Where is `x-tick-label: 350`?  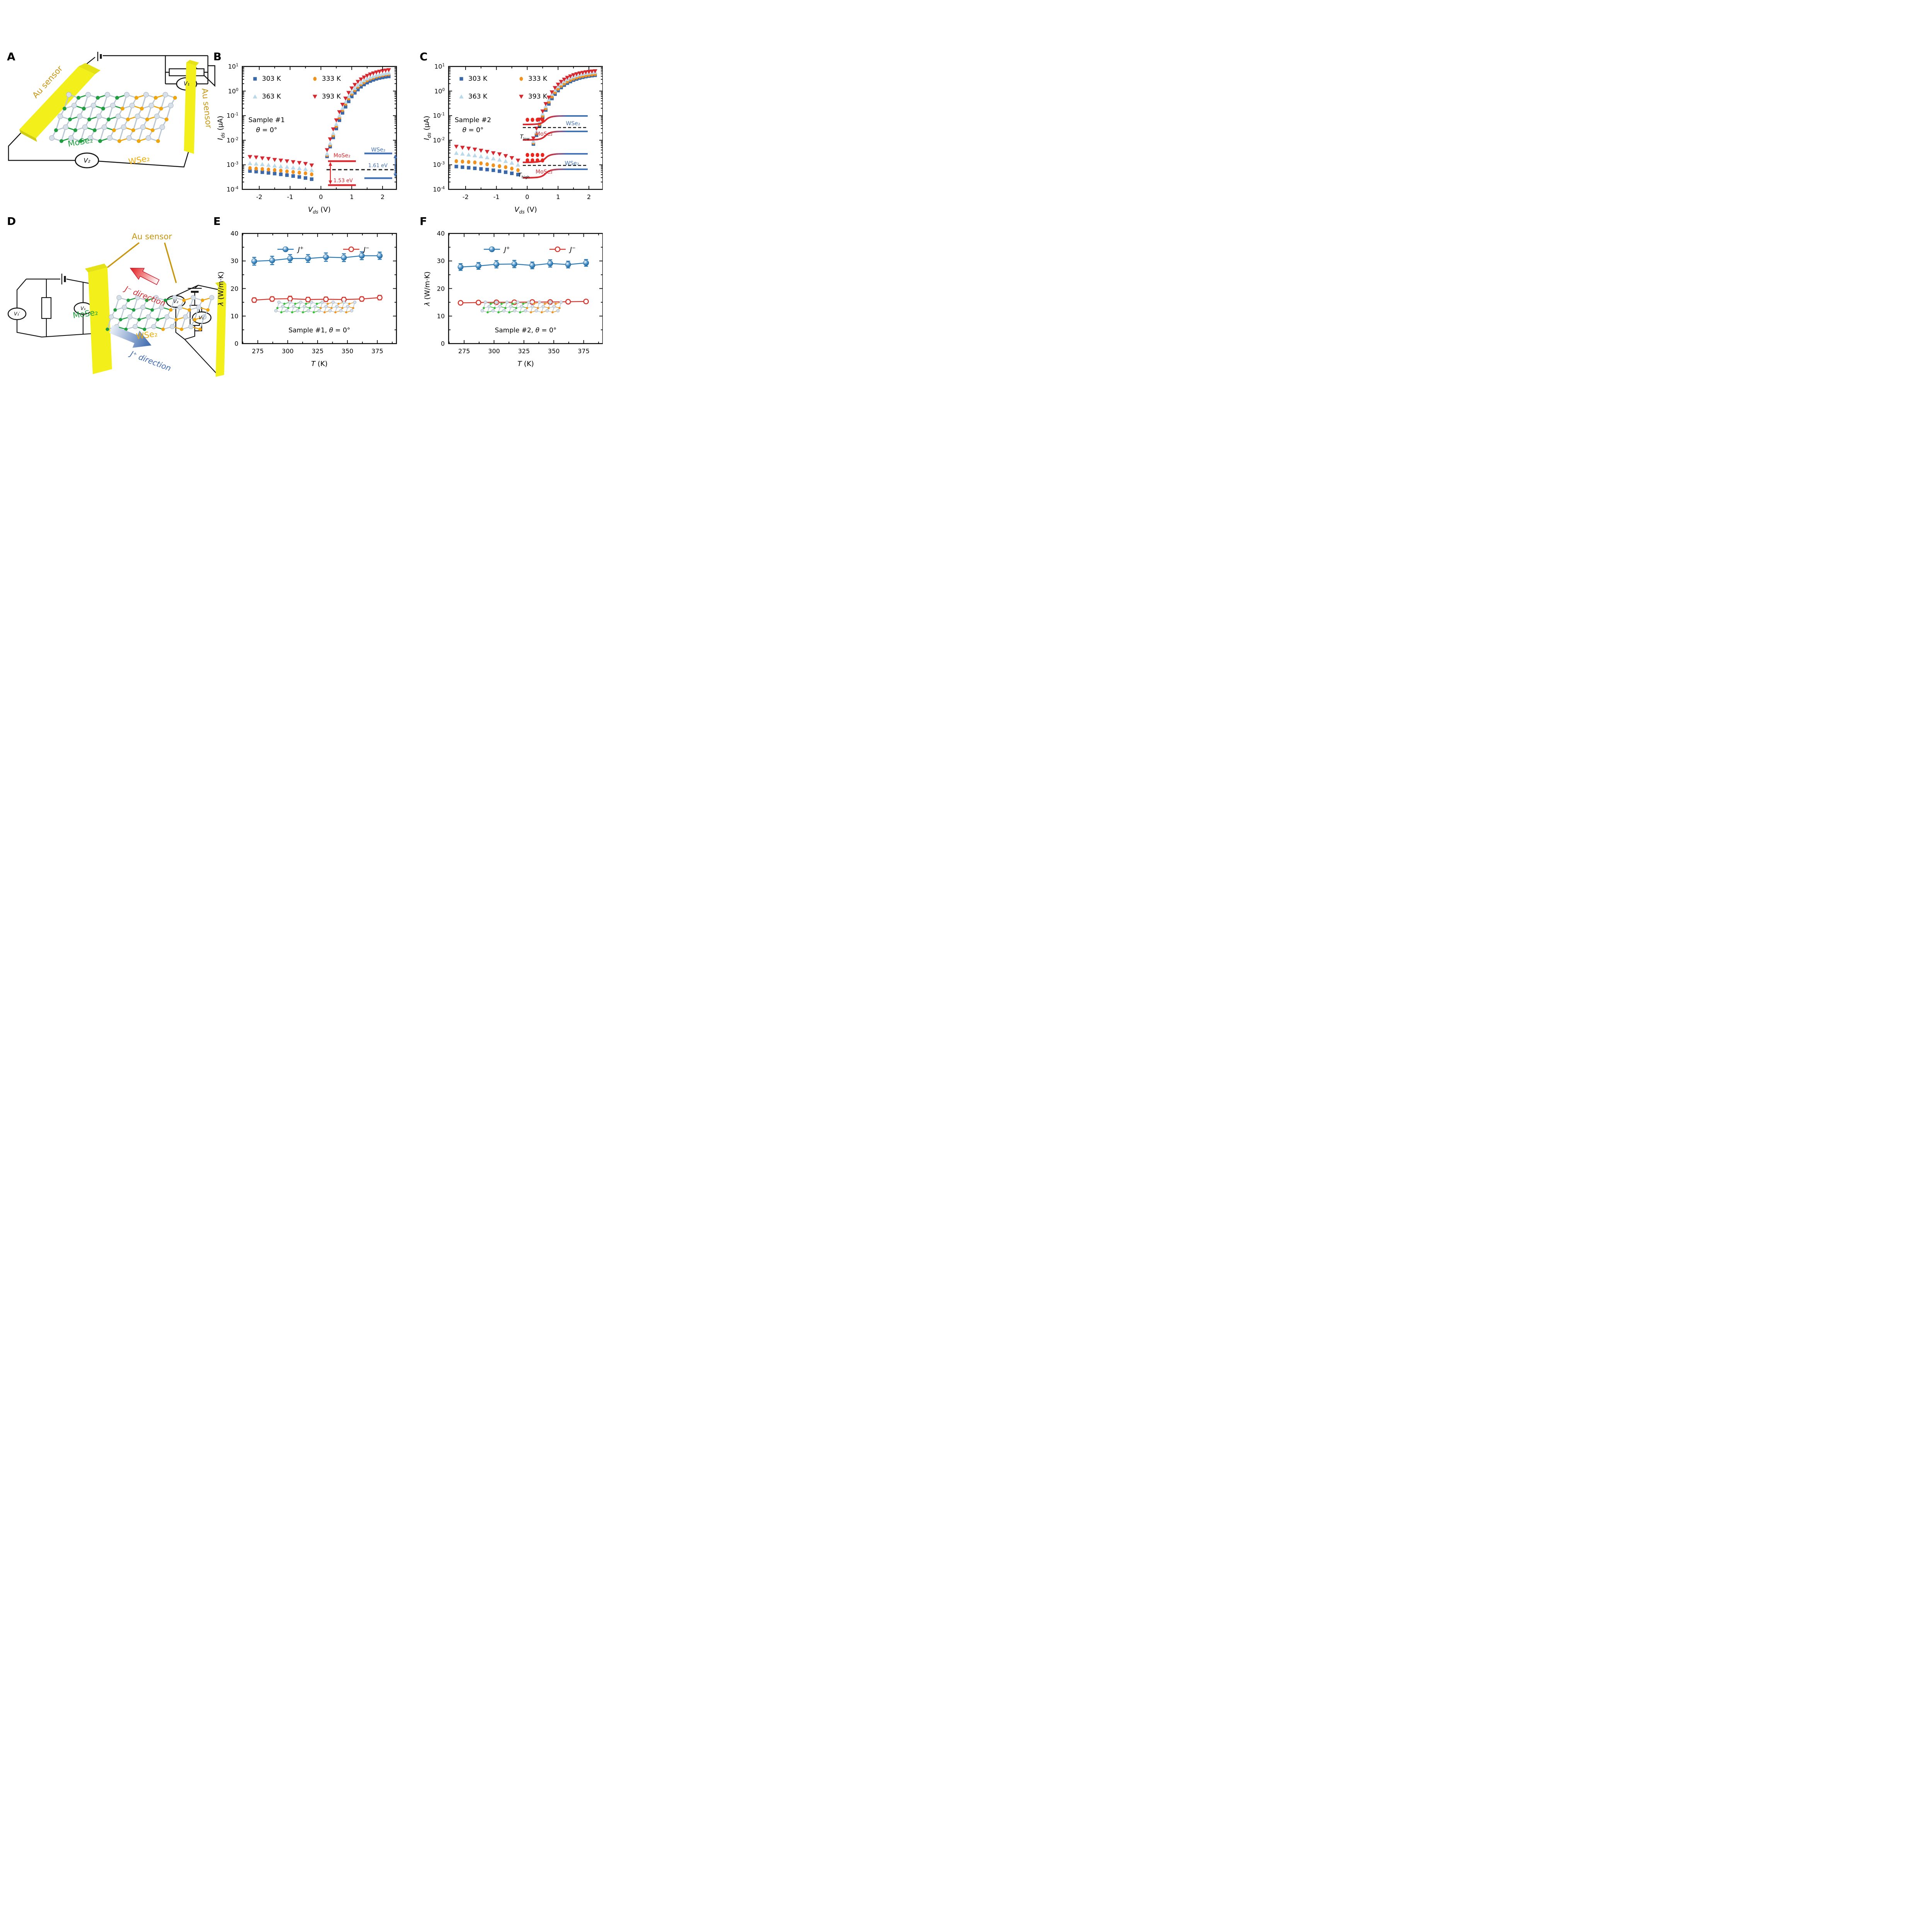 x-tick-label: 350 is located at coordinates (348, 351).